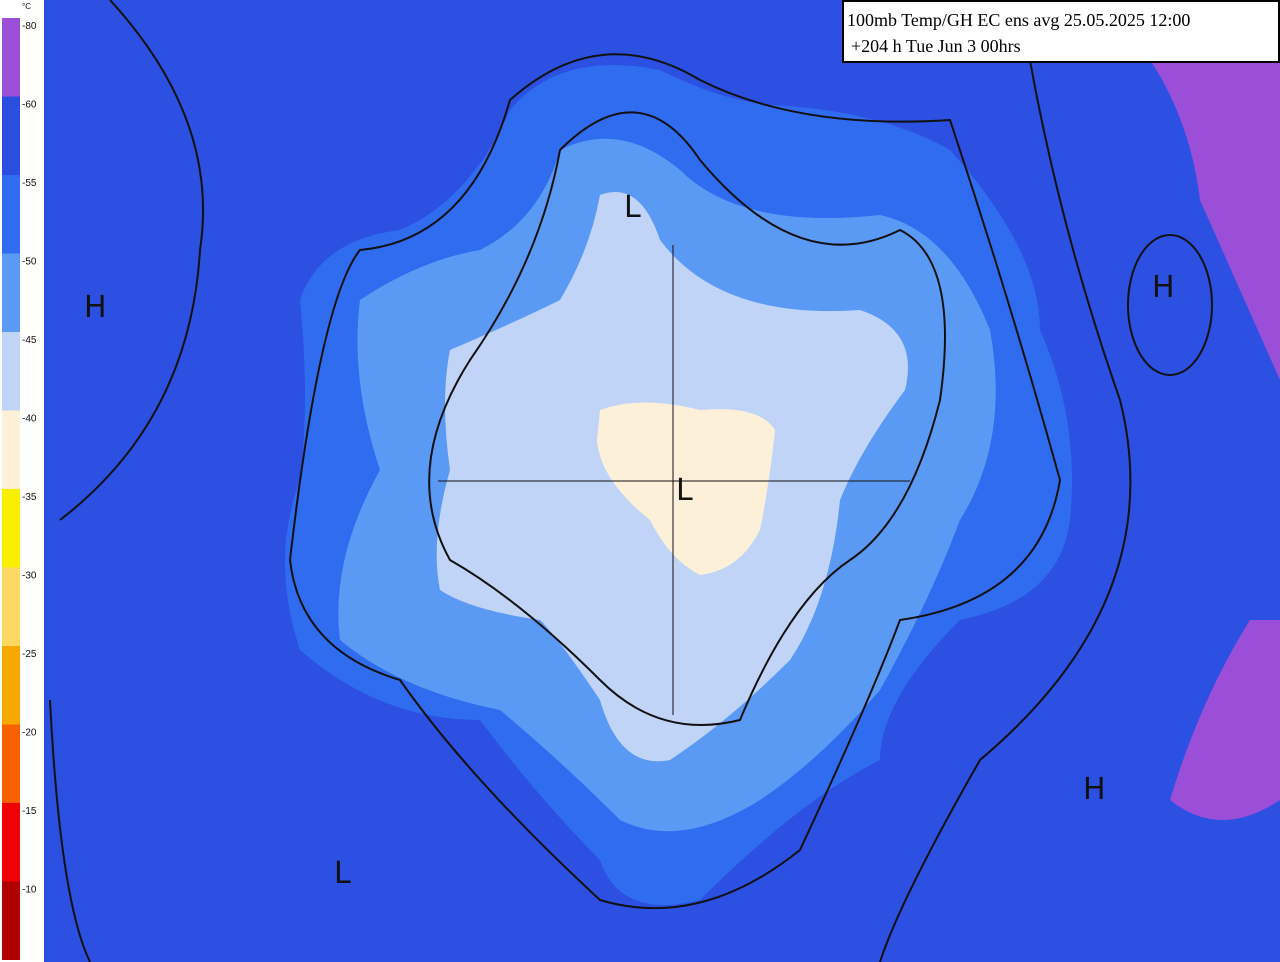  Describe the element at coordinates (29, 497) in the screenshot. I see `legend-label: -35` at that location.